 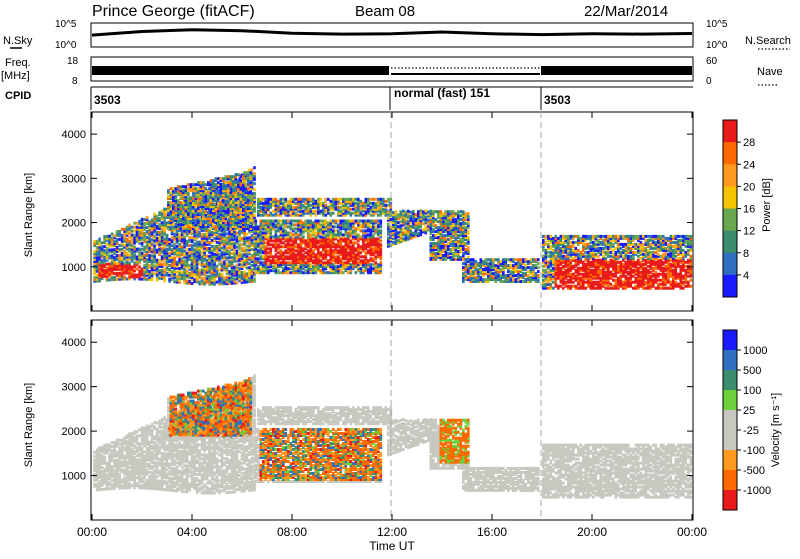 What do you see at coordinates (770, 72) in the screenshot?
I see `nave-label: Nave` at bounding box center [770, 72].